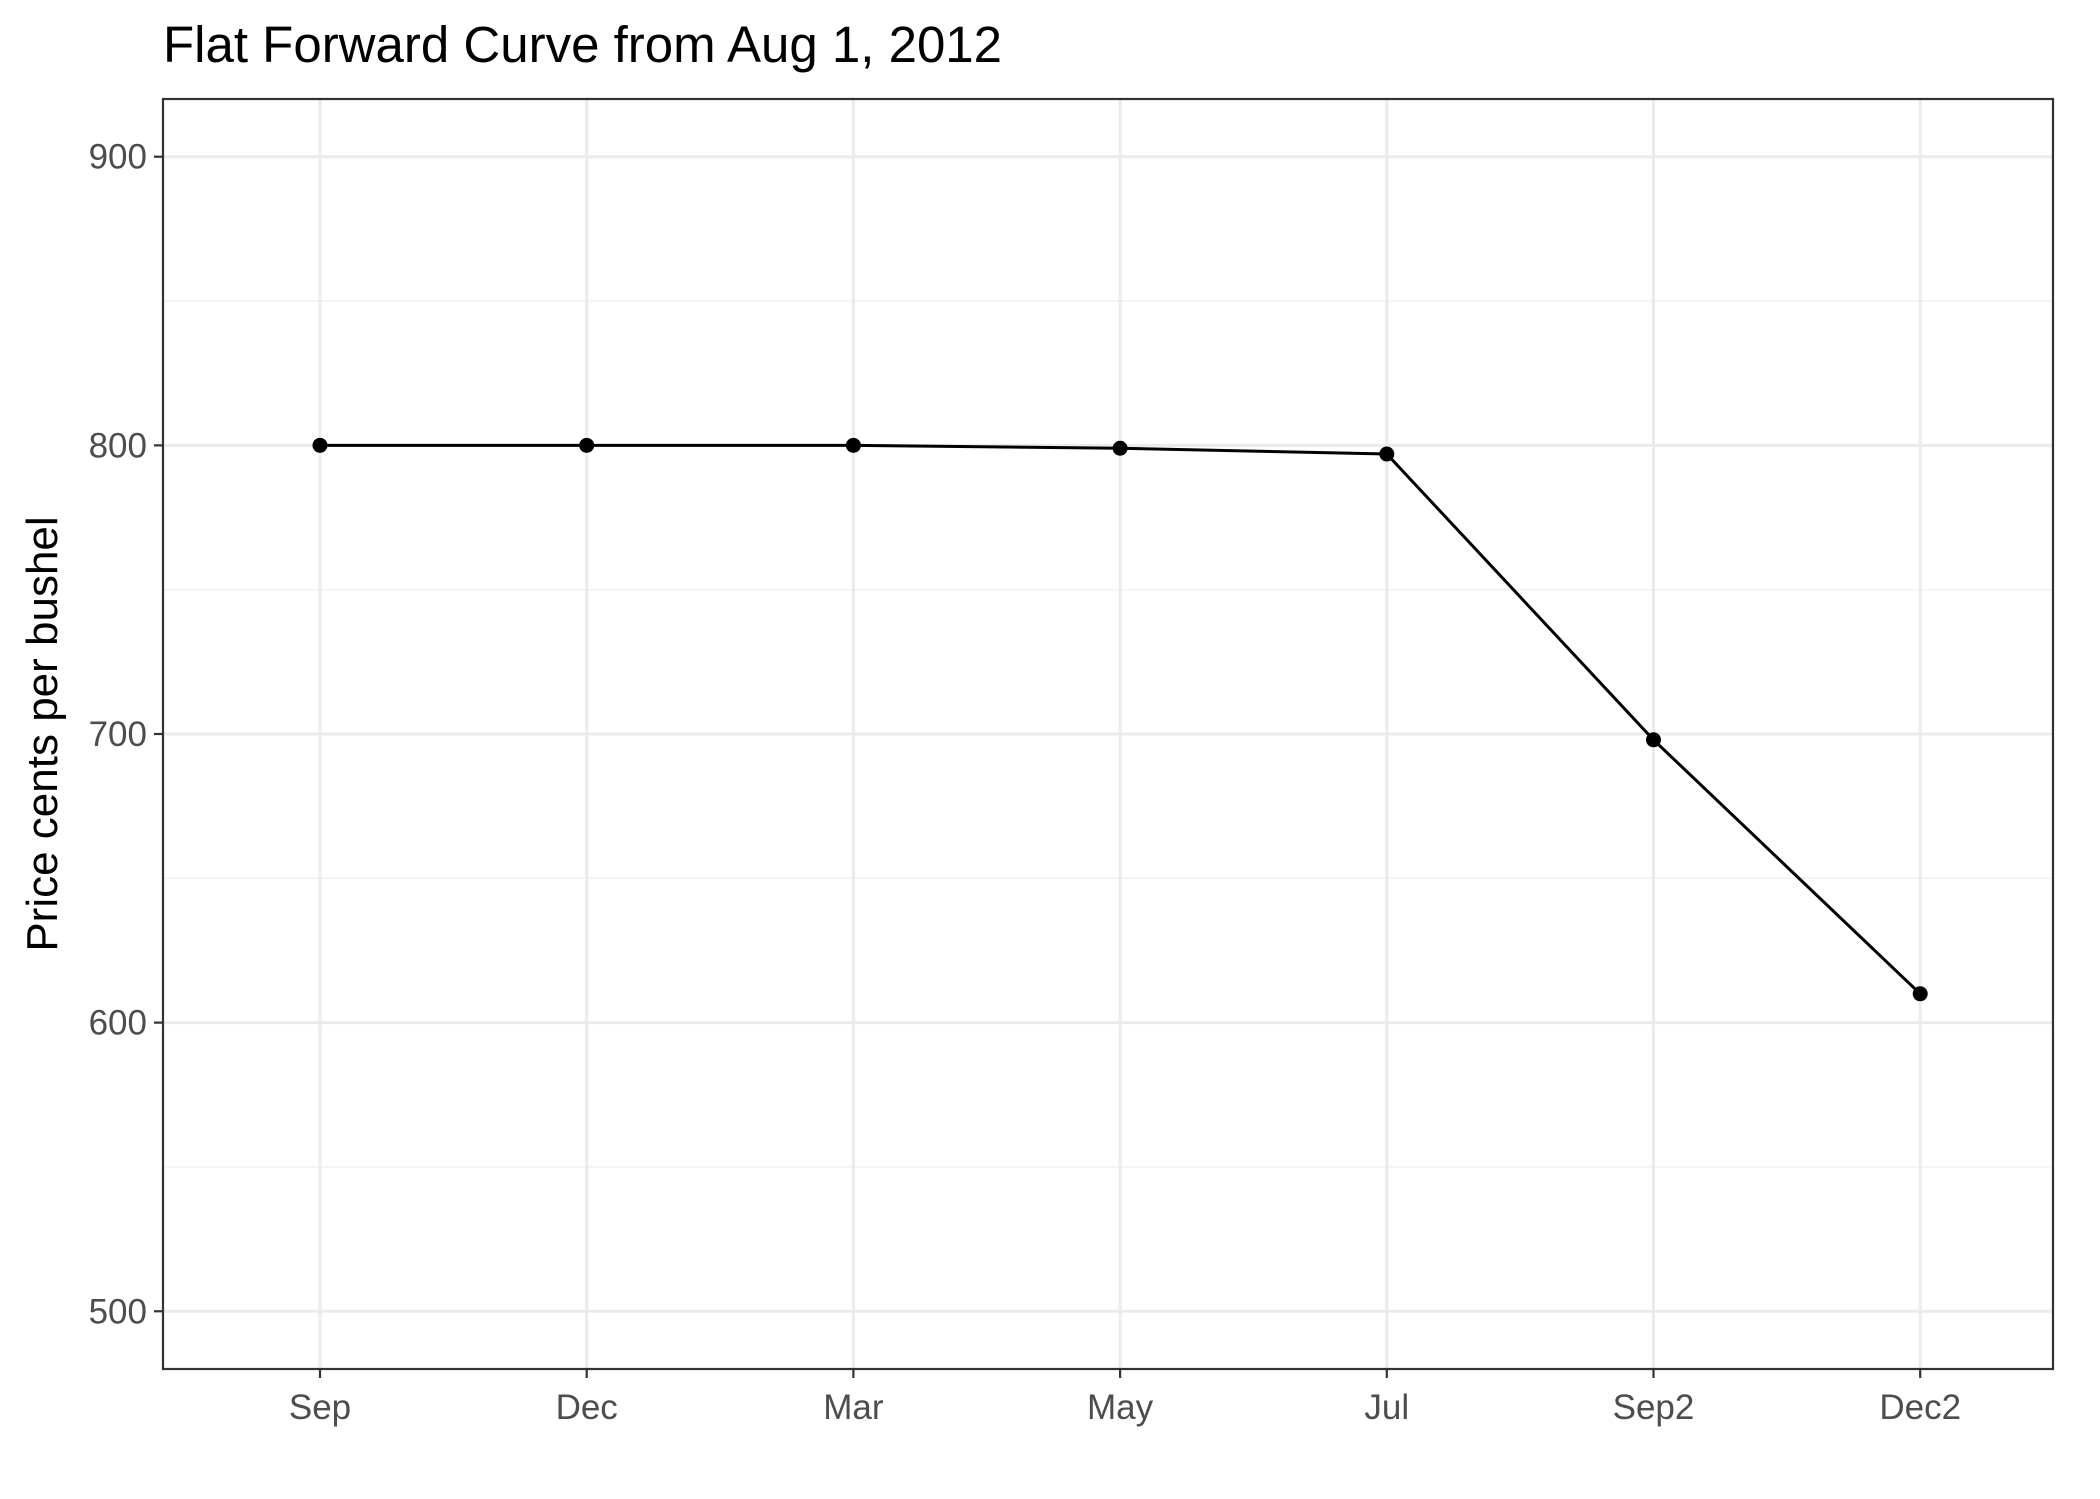 The width and height of the screenshot is (2100, 1499). What do you see at coordinates (587, 1407) in the screenshot?
I see `x-tick-label: Dec` at bounding box center [587, 1407].